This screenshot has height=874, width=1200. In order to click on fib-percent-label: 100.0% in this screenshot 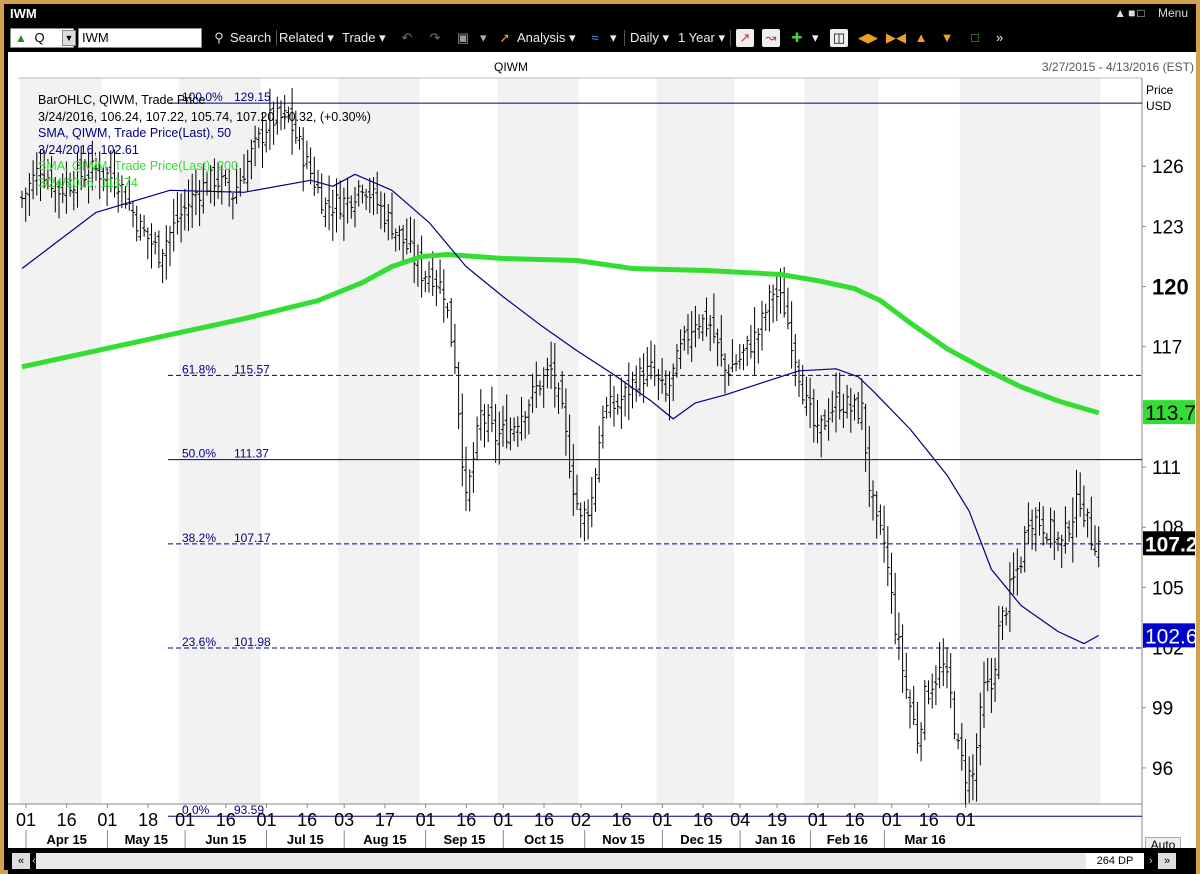, I will do `click(202, 97)`.